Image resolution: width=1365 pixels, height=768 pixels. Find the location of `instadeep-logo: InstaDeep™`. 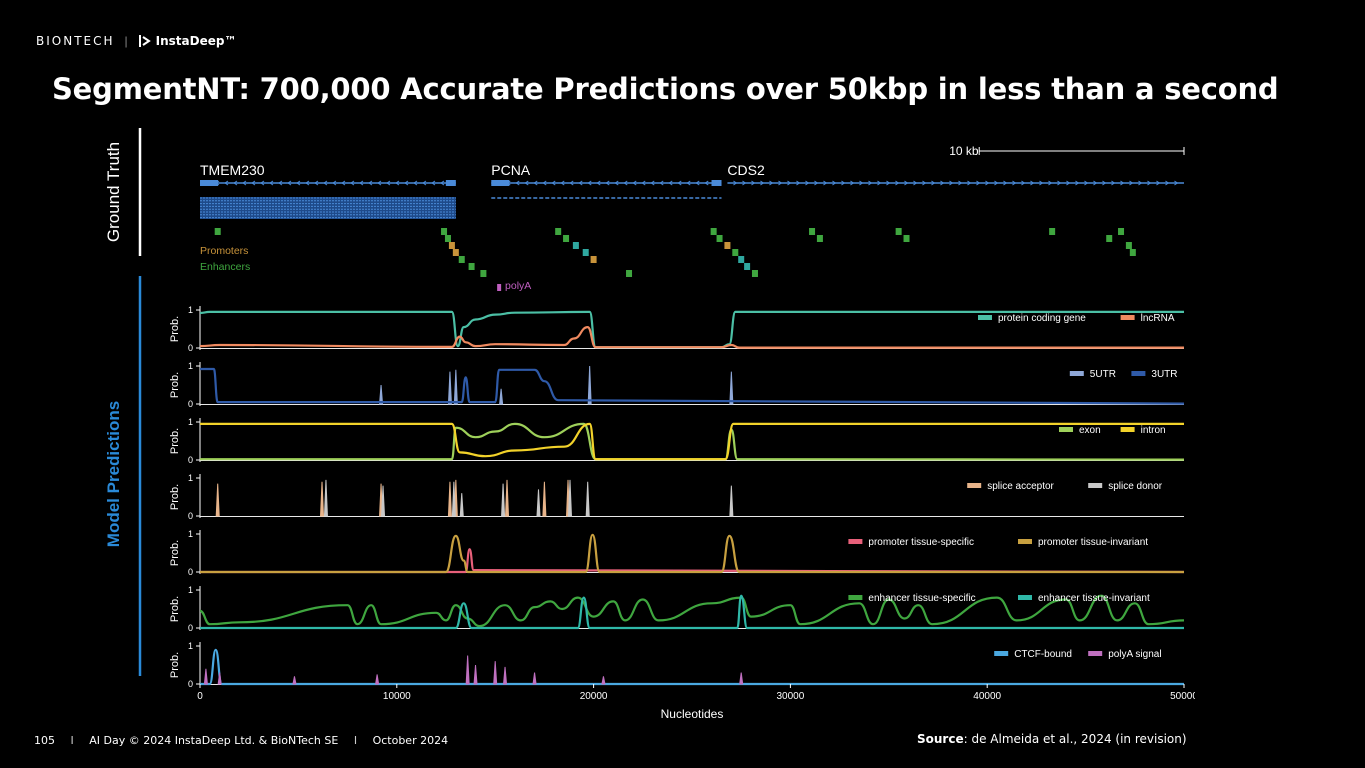

instadeep-logo: InstaDeep™ is located at coordinates (187, 41).